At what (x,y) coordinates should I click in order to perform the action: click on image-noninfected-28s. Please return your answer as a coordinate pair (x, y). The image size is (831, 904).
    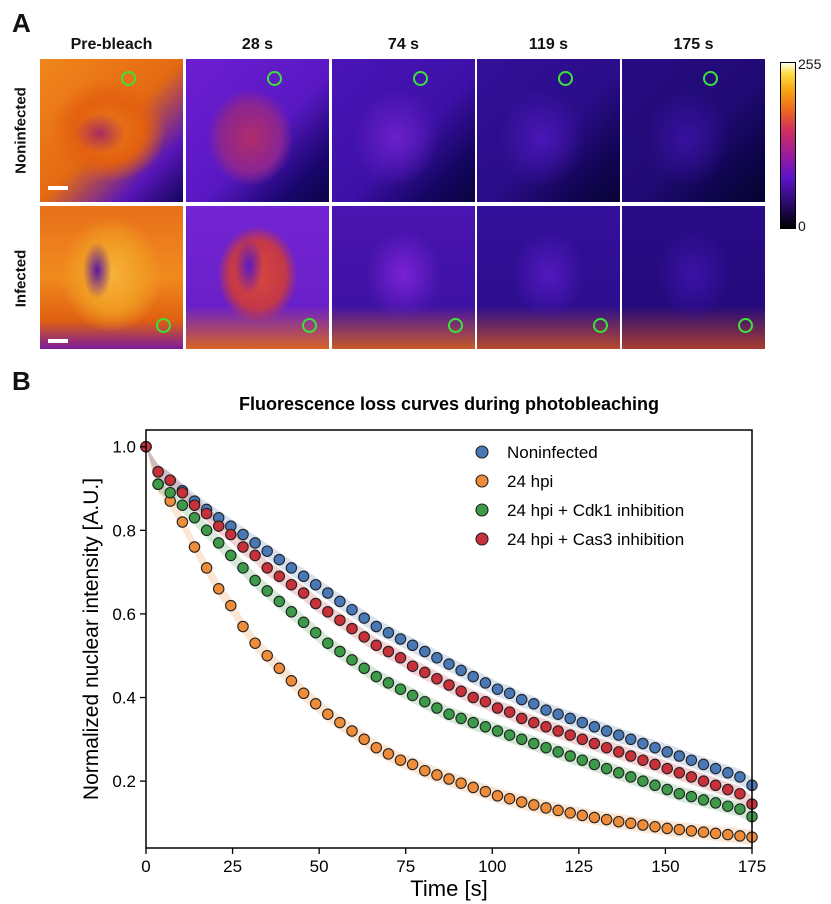
    Looking at the image, I should click on (257, 130).